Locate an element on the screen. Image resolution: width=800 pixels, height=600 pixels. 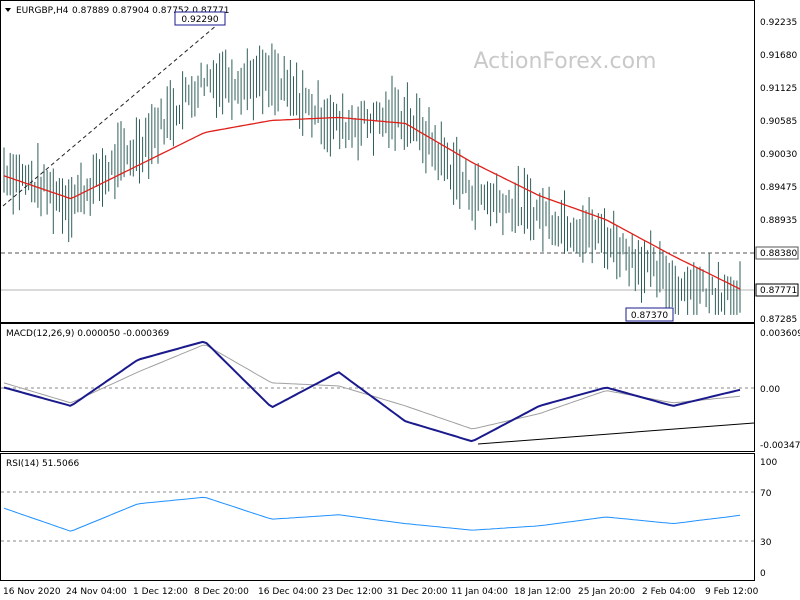
rsi-axis-label: 100 is located at coordinates (768, 463).